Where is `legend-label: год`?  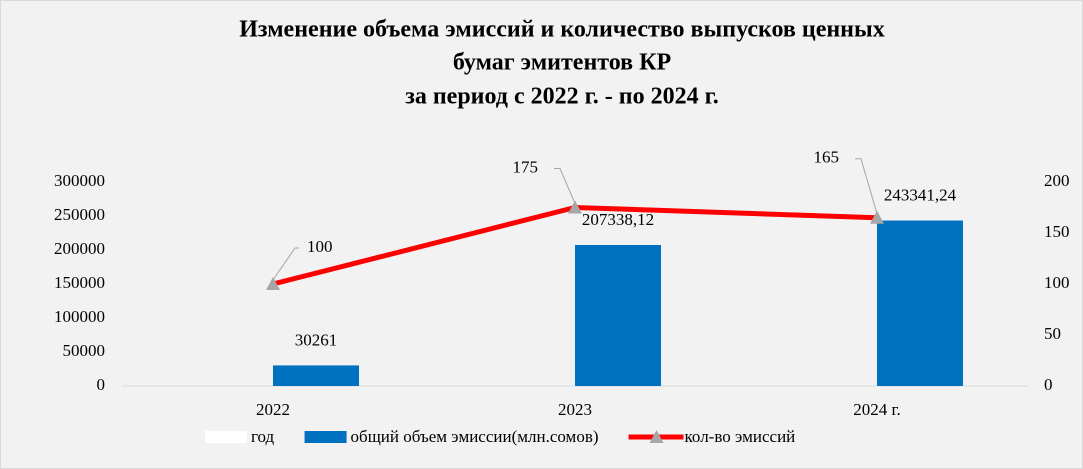
legend-label: год is located at coordinates (263, 436).